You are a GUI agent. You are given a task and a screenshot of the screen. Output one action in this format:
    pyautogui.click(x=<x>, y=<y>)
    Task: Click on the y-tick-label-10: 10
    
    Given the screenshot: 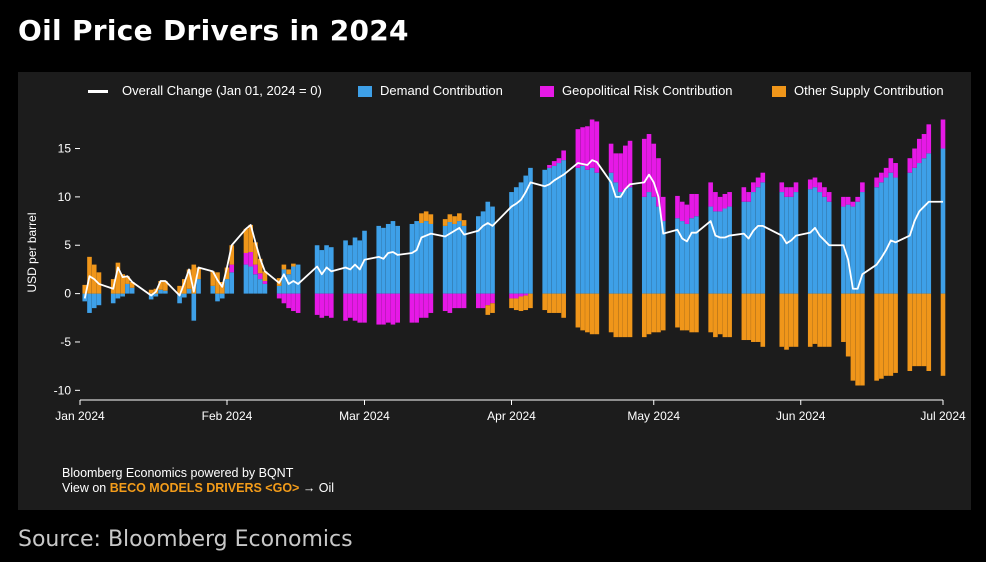 What is the action you would take?
    pyautogui.click(x=65, y=197)
    